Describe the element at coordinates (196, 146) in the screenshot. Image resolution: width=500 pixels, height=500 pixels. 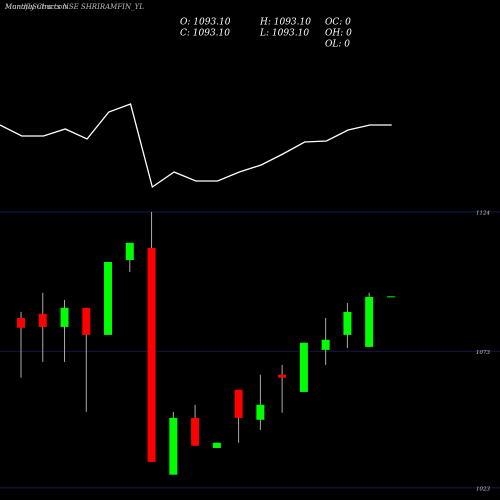
I see `price-line` at that location.